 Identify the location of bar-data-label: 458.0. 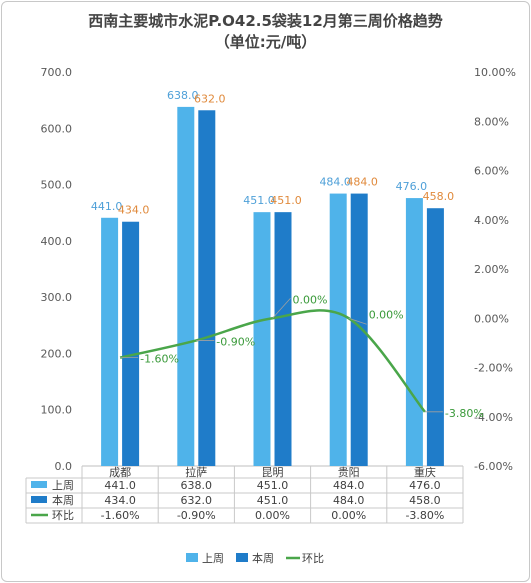
(439, 196).